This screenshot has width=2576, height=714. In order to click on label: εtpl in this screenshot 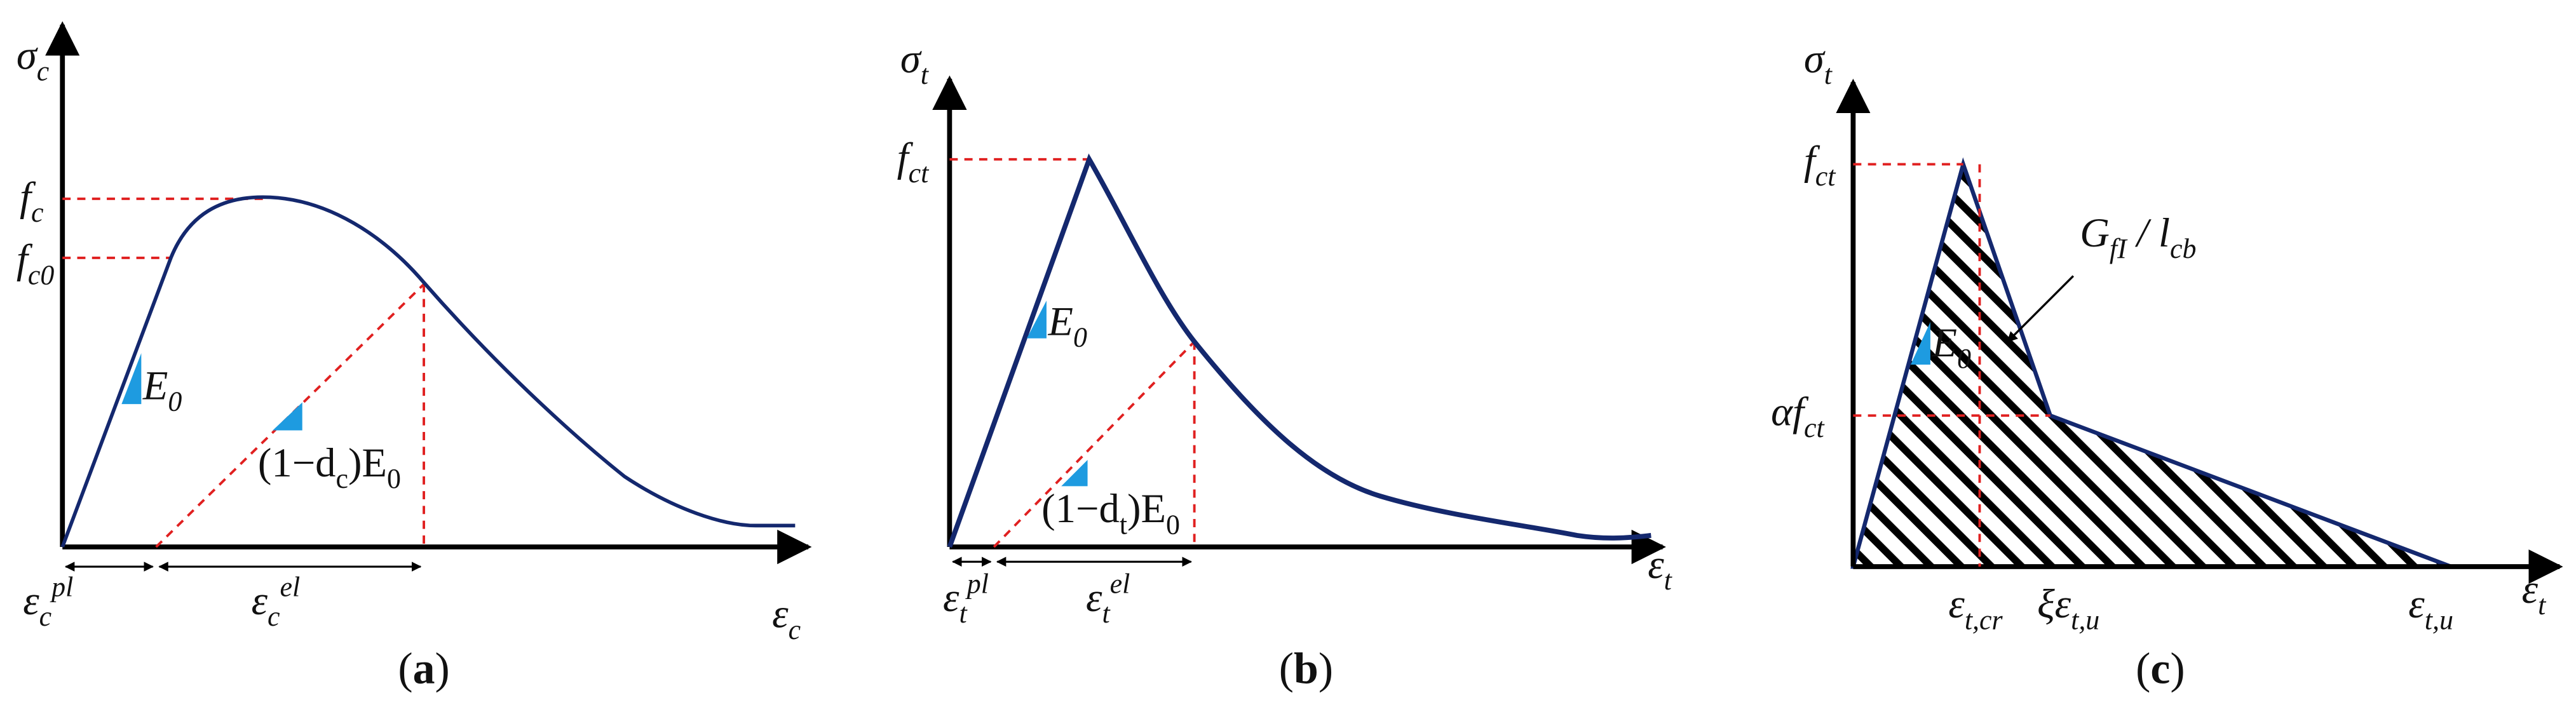, I will do `click(966, 598)`.